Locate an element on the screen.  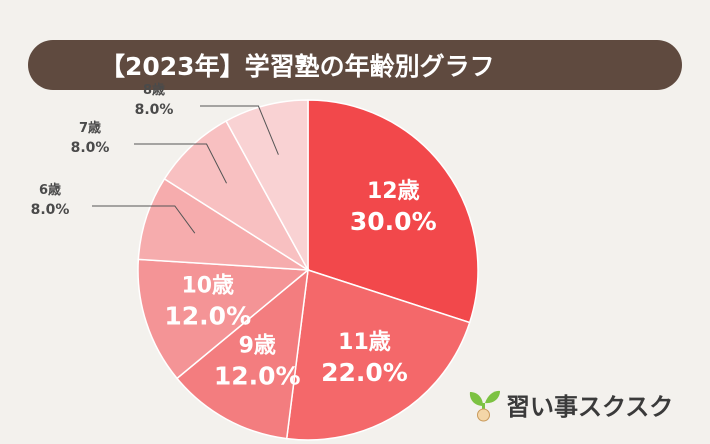
slice-value-8: 8.0% is located at coordinates (154, 110).